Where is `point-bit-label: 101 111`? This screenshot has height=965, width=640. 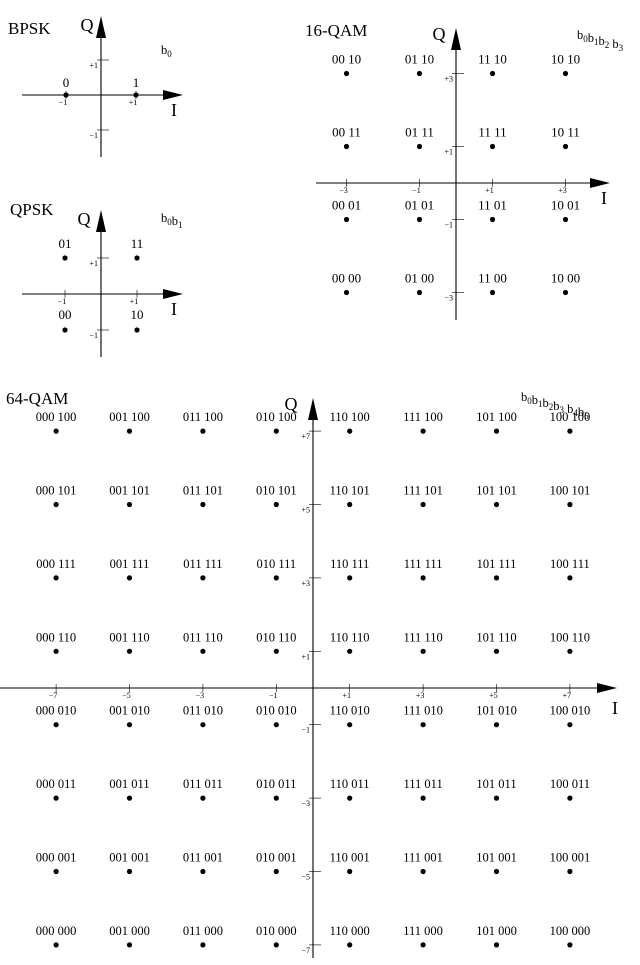 point-bit-label: 101 111 is located at coordinates (497, 564).